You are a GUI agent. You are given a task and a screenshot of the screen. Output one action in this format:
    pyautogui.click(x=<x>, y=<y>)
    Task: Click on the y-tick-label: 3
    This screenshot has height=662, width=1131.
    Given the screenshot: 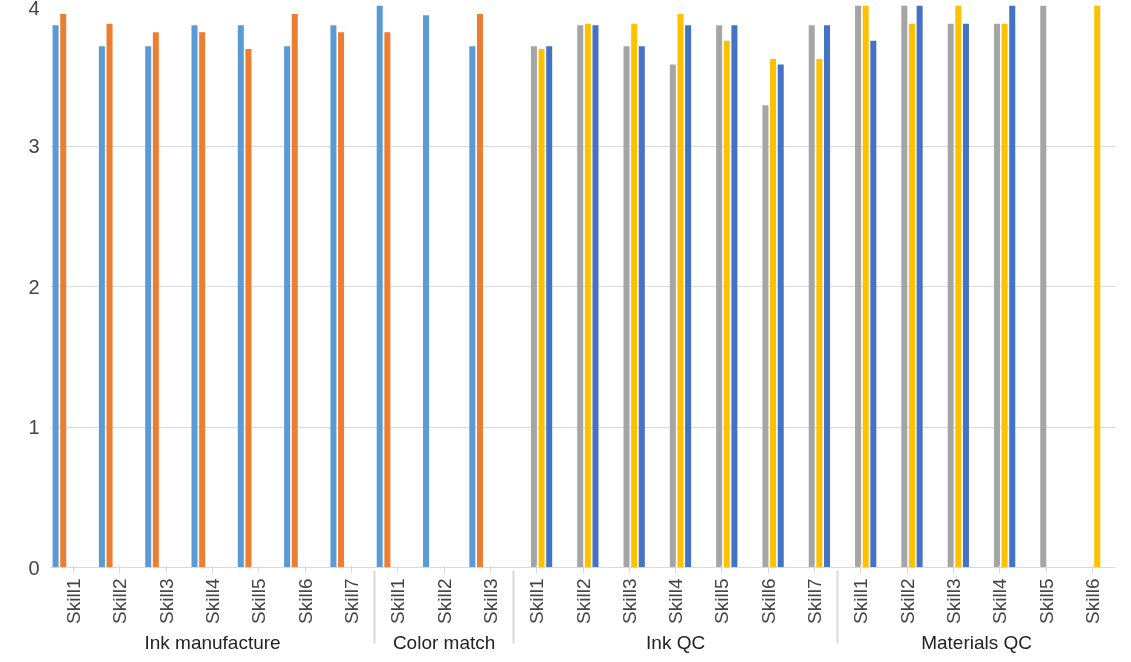 What is the action you would take?
    pyautogui.click(x=34, y=146)
    